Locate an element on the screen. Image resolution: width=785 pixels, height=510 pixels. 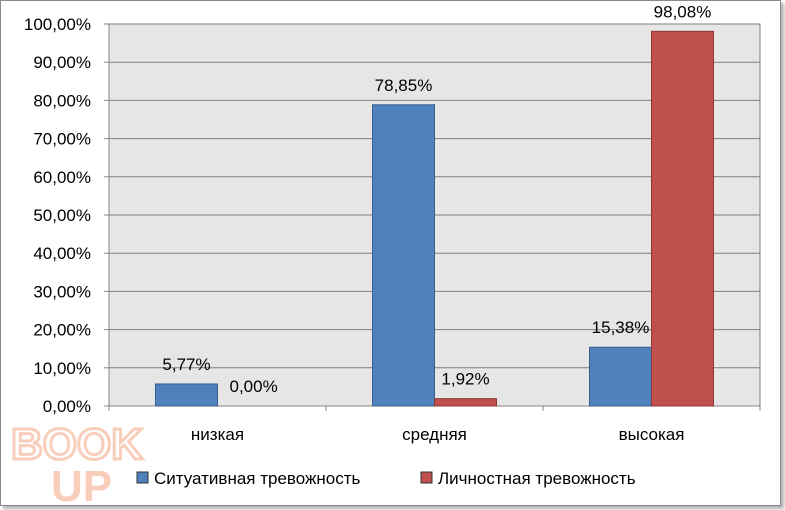
data-label: 78,85% is located at coordinates (404, 85).